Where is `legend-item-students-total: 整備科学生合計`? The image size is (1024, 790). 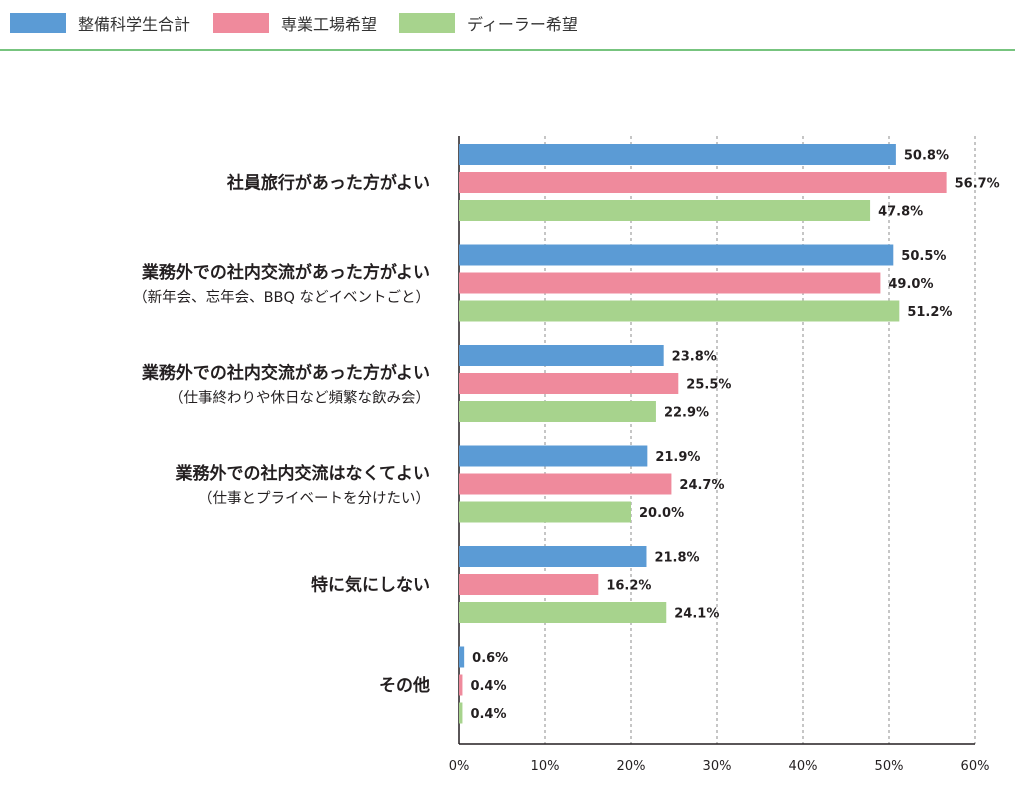
legend-item-students-total: 整備科学生合計 is located at coordinates (100, 23).